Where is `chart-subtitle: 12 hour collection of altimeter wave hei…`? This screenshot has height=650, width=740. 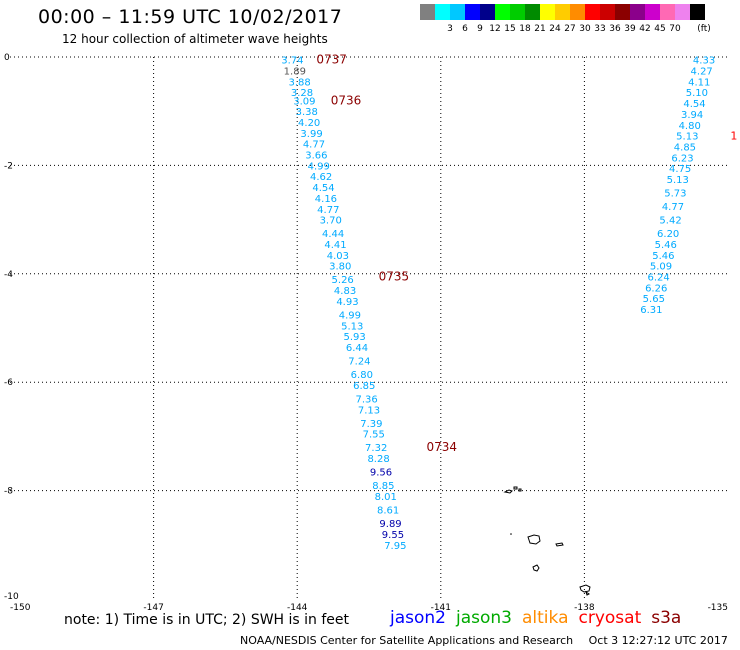
chart-subtitle: 12 hour collection of altimeter wave hei… is located at coordinates (195, 39).